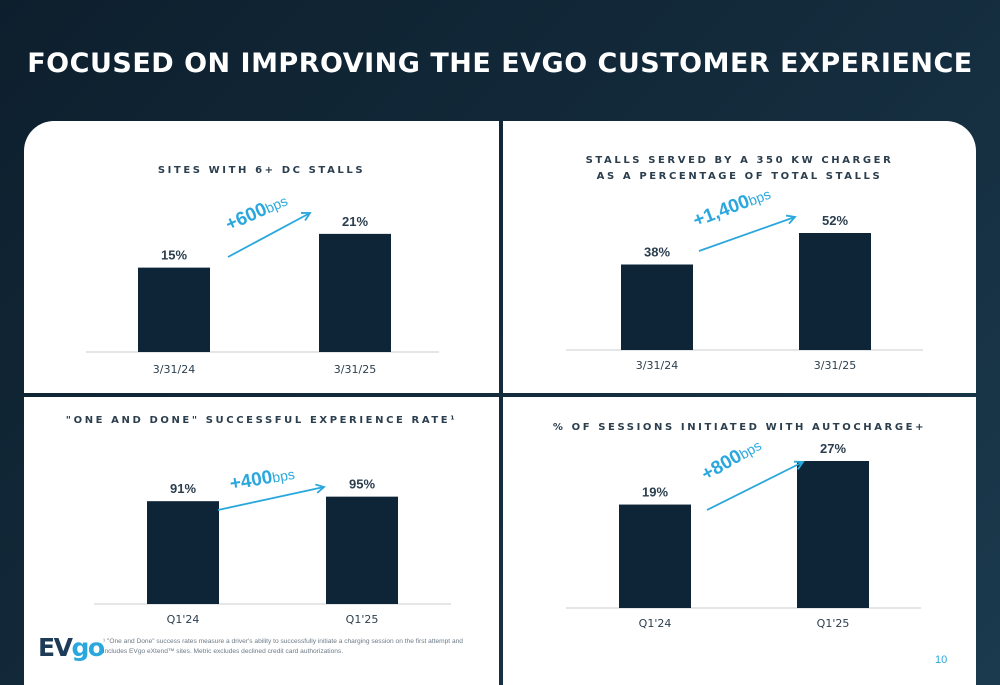  I want to click on bar-value-label: 52%, so click(835, 220).